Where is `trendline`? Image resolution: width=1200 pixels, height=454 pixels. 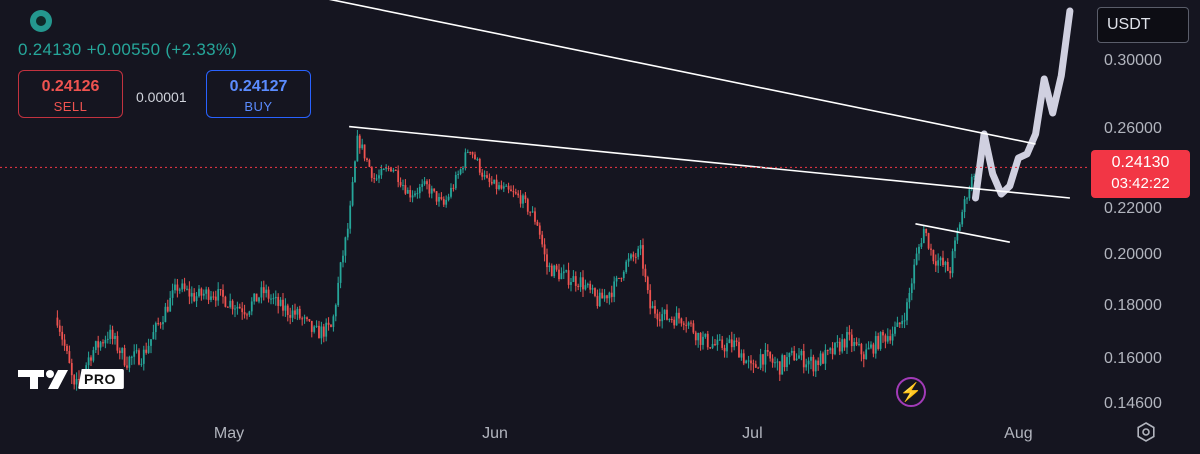
trendline is located at coordinates (709, 162).